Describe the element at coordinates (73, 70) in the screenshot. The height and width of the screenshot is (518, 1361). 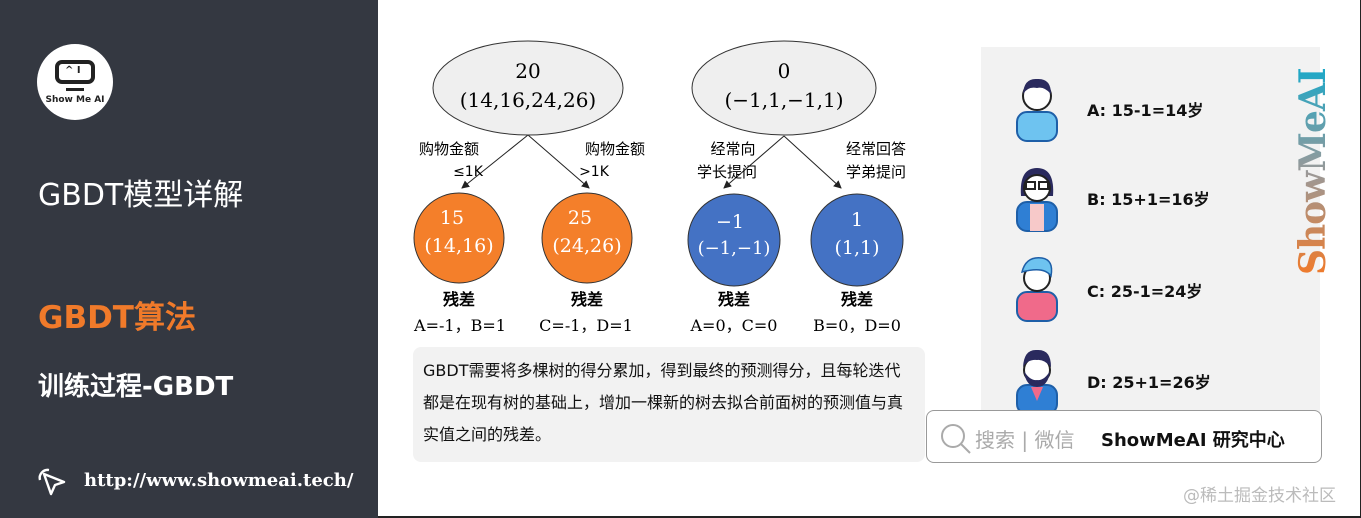
I see `logo-screen: ^ I` at that location.